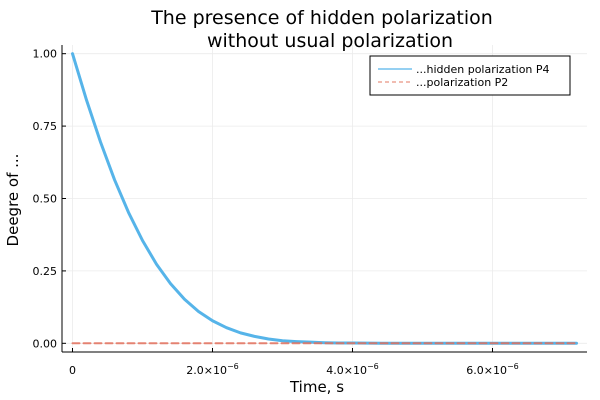 This screenshot has height=400, width=600. I want to click on x-tick-label: 0, so click(72, 370).